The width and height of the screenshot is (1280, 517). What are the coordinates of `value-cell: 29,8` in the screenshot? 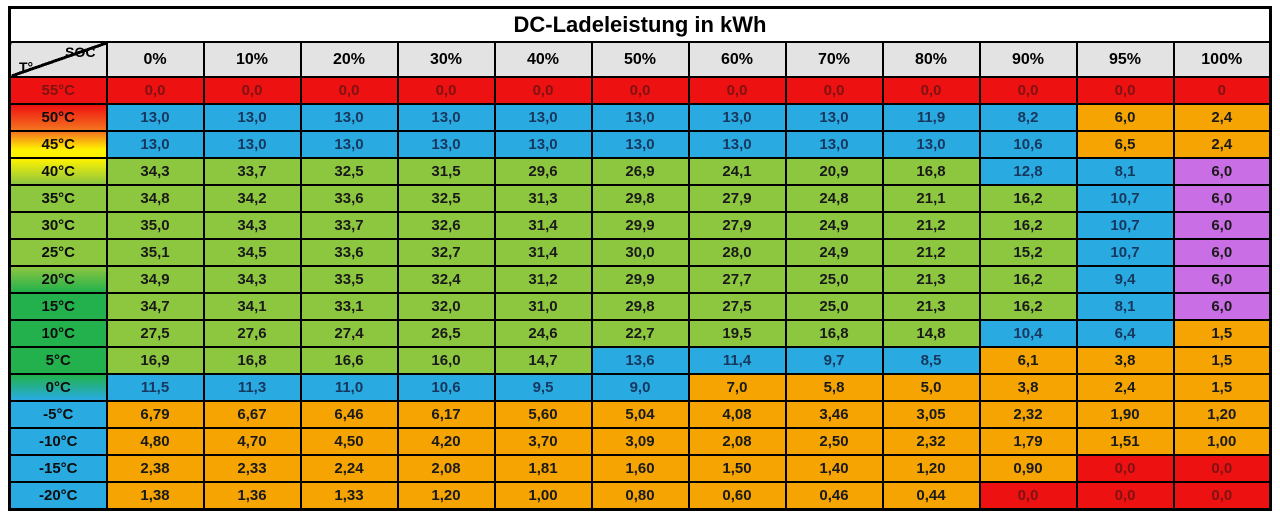 It's located at (640, 306).